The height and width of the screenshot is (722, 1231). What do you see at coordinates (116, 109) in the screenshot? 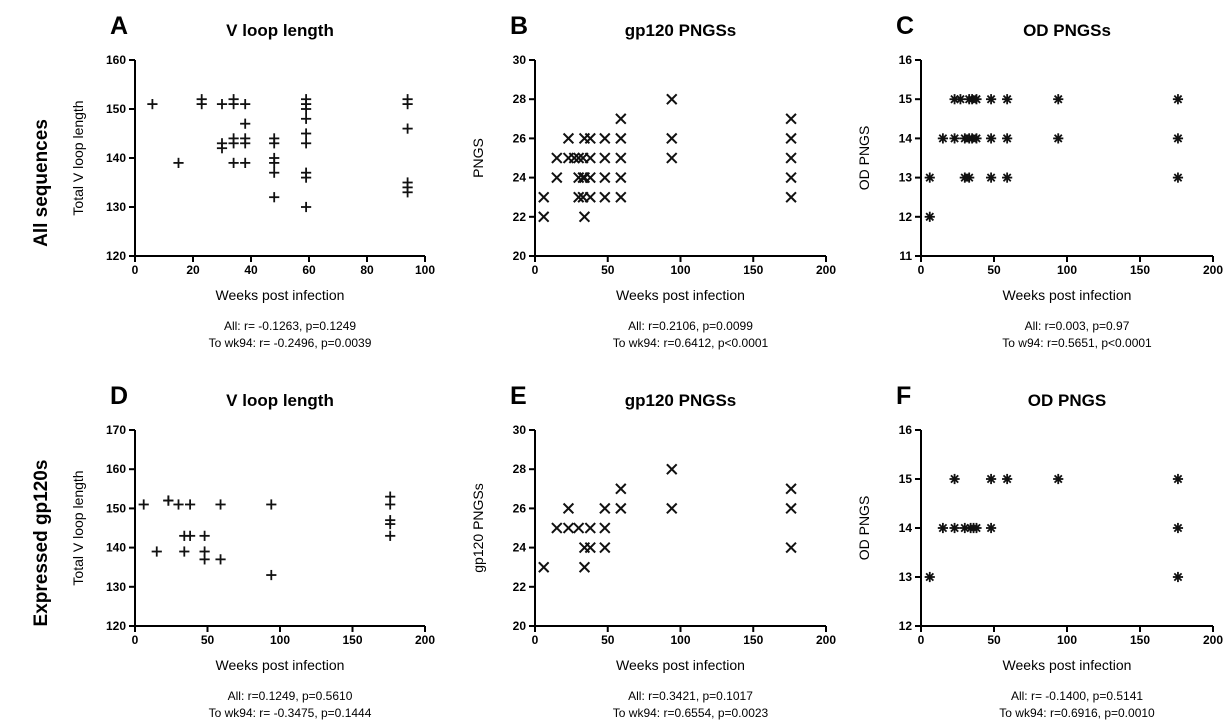
I see `y-tick-label: 150` at bounding box center [116, 109].